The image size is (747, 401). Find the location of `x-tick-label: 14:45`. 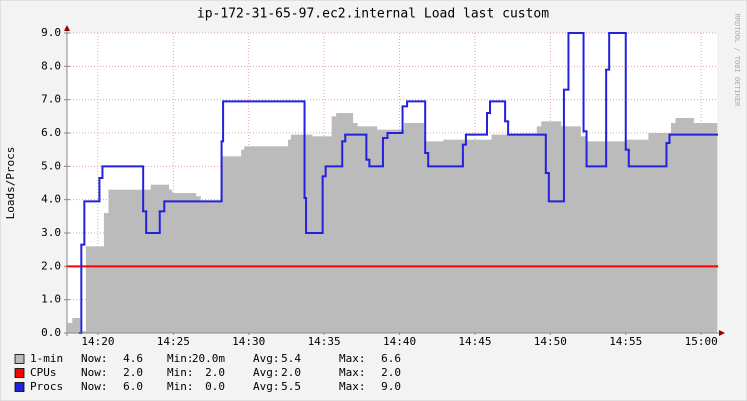

x-tick-label: 14:45 is located at coordinates (474, 341).